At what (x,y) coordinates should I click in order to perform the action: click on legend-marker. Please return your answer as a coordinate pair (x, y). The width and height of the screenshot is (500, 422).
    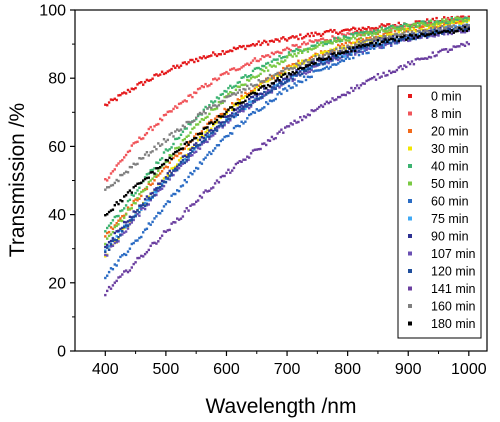
    Looking at the image, I should click on (410, 271).